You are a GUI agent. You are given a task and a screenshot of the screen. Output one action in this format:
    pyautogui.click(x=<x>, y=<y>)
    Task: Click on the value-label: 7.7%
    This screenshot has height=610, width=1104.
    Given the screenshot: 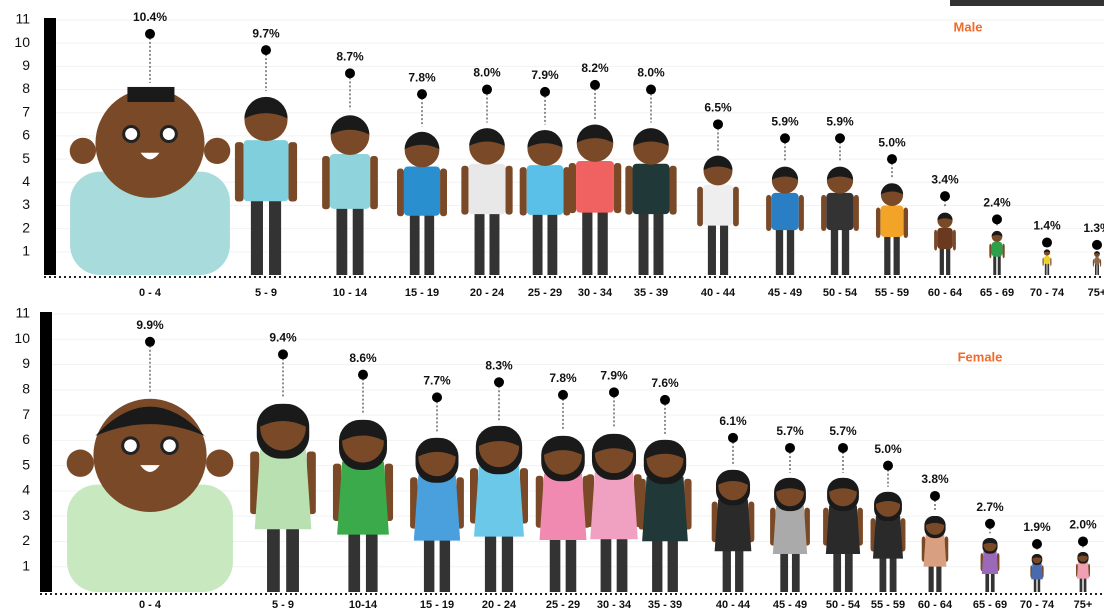 What is the action you would take?
    pyautogui.click(x=437, y=381)
    